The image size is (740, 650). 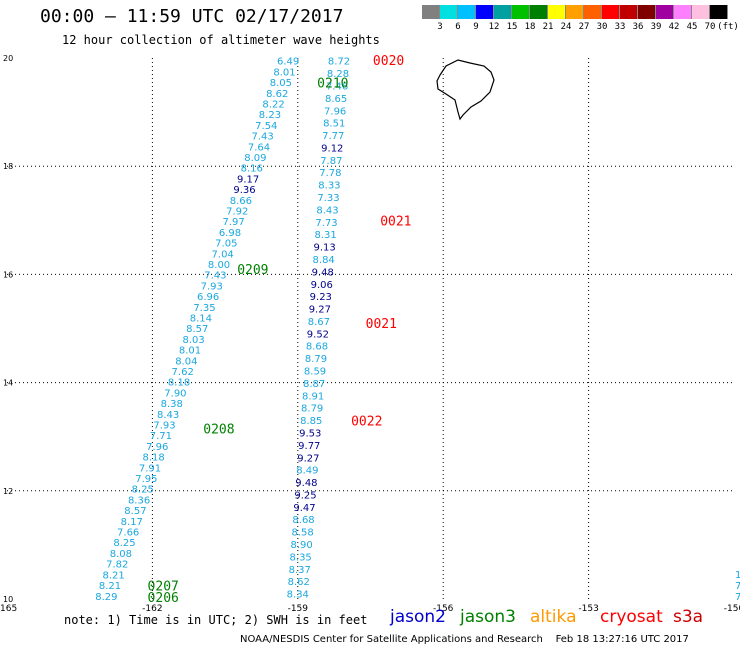 I want to click on swh-value-edge: 7, so click(x=737, y=597).